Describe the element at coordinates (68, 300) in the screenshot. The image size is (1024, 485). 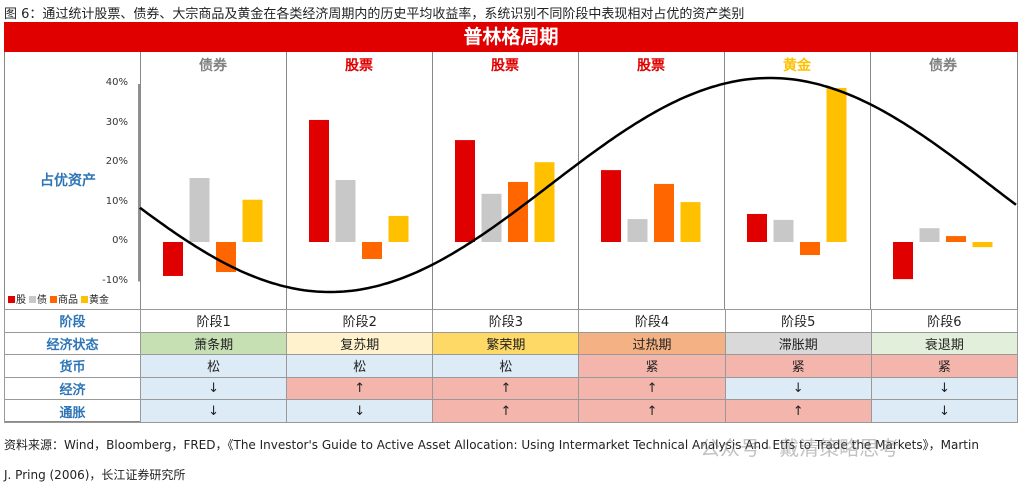
I see `legend-label: 商品` at that location.